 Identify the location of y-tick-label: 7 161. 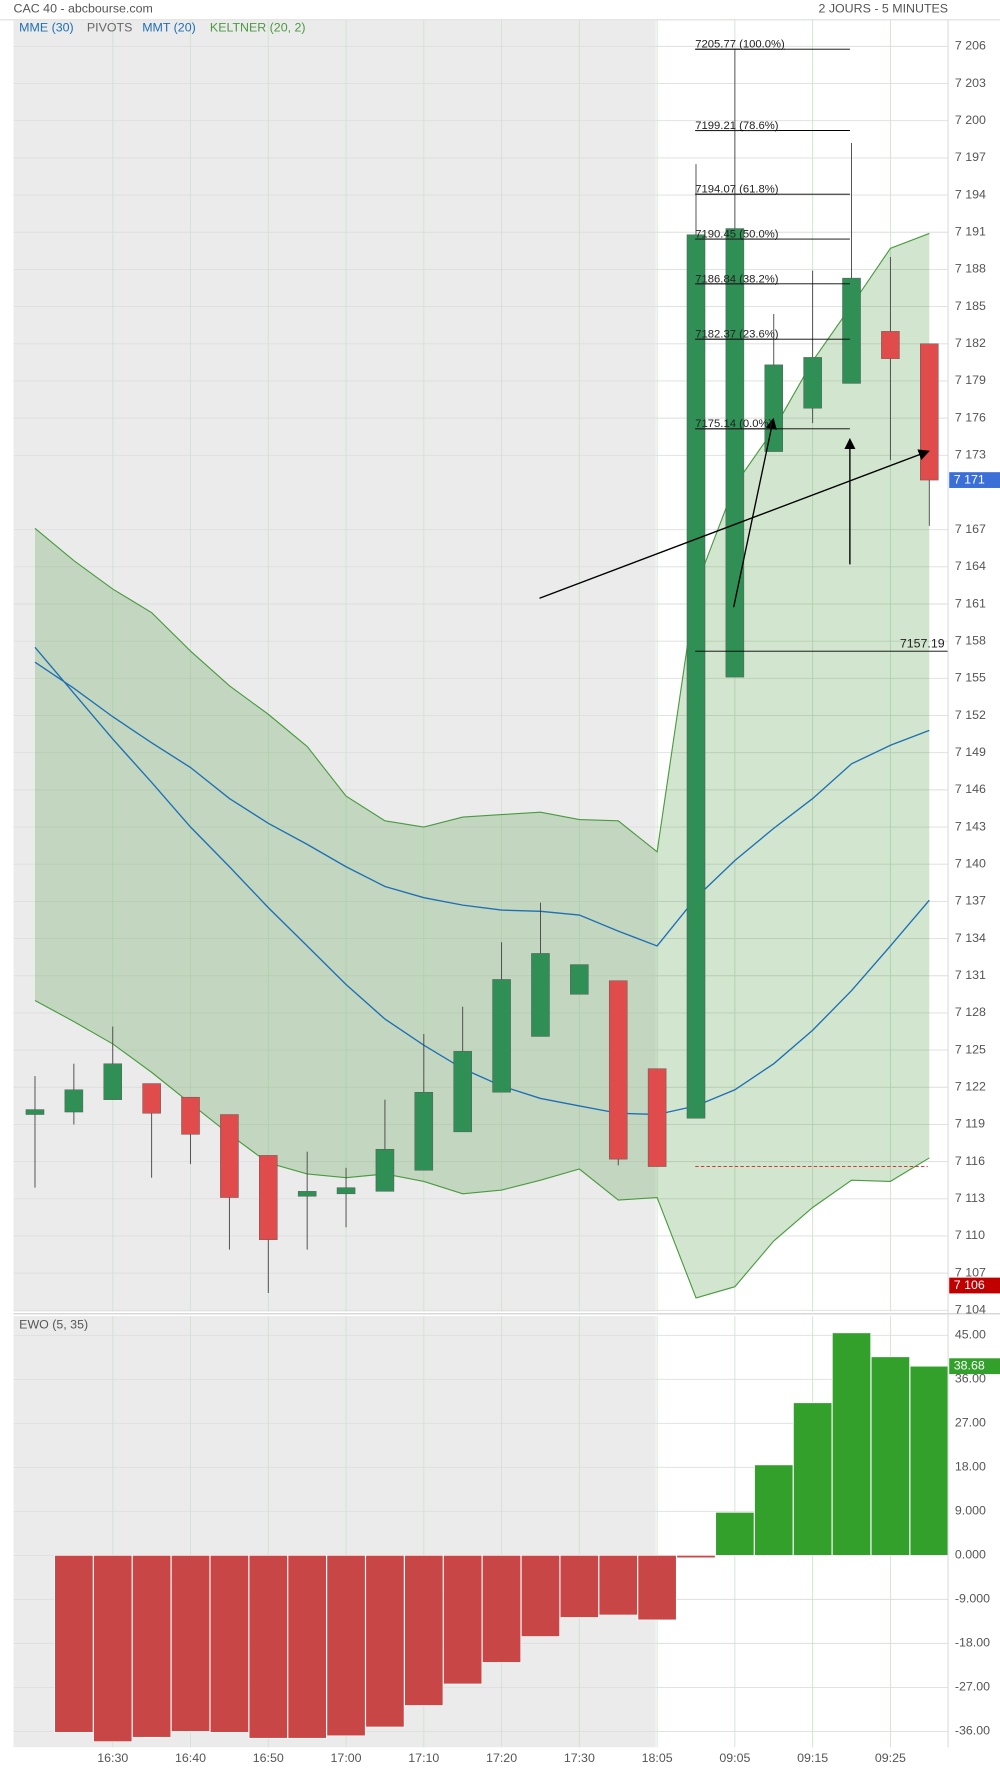
(970, 603).